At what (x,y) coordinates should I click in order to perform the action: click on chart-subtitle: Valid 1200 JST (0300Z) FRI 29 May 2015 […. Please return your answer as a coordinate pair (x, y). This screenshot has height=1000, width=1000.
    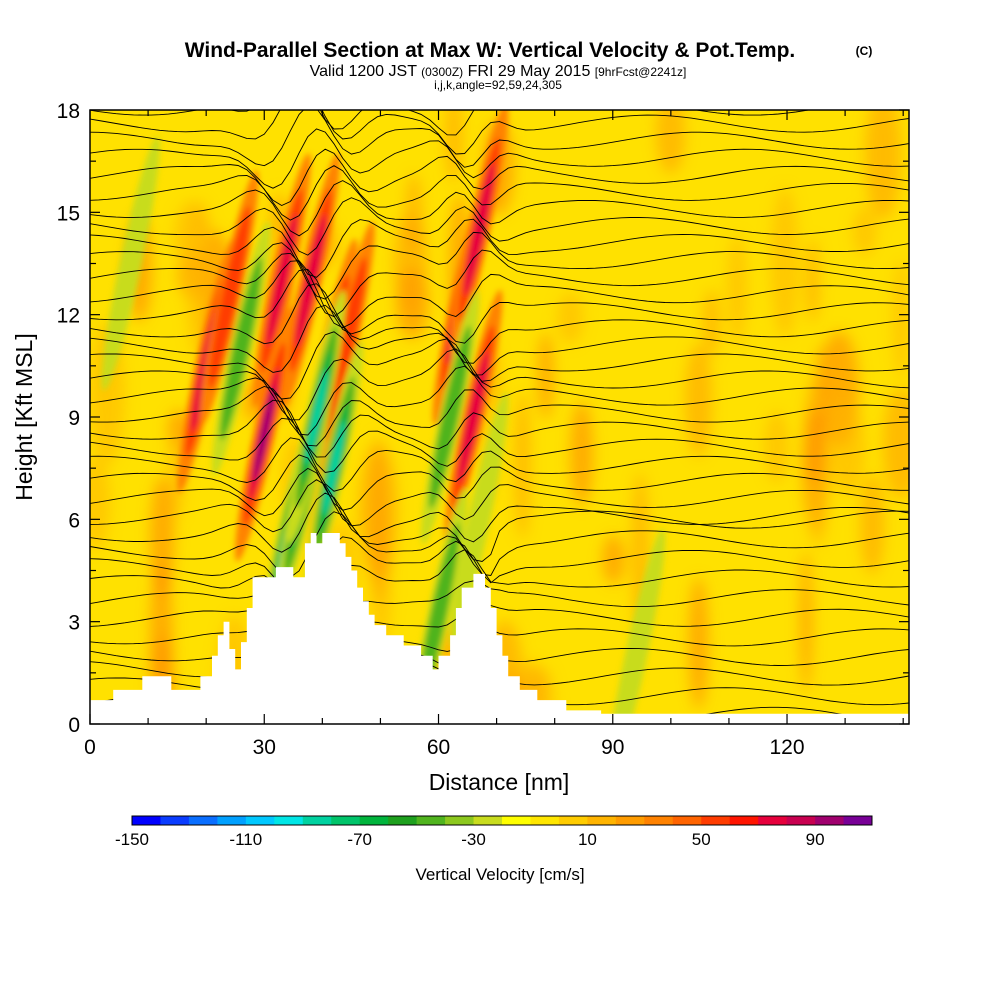
    Looking at the image, I should click on (498, 71).